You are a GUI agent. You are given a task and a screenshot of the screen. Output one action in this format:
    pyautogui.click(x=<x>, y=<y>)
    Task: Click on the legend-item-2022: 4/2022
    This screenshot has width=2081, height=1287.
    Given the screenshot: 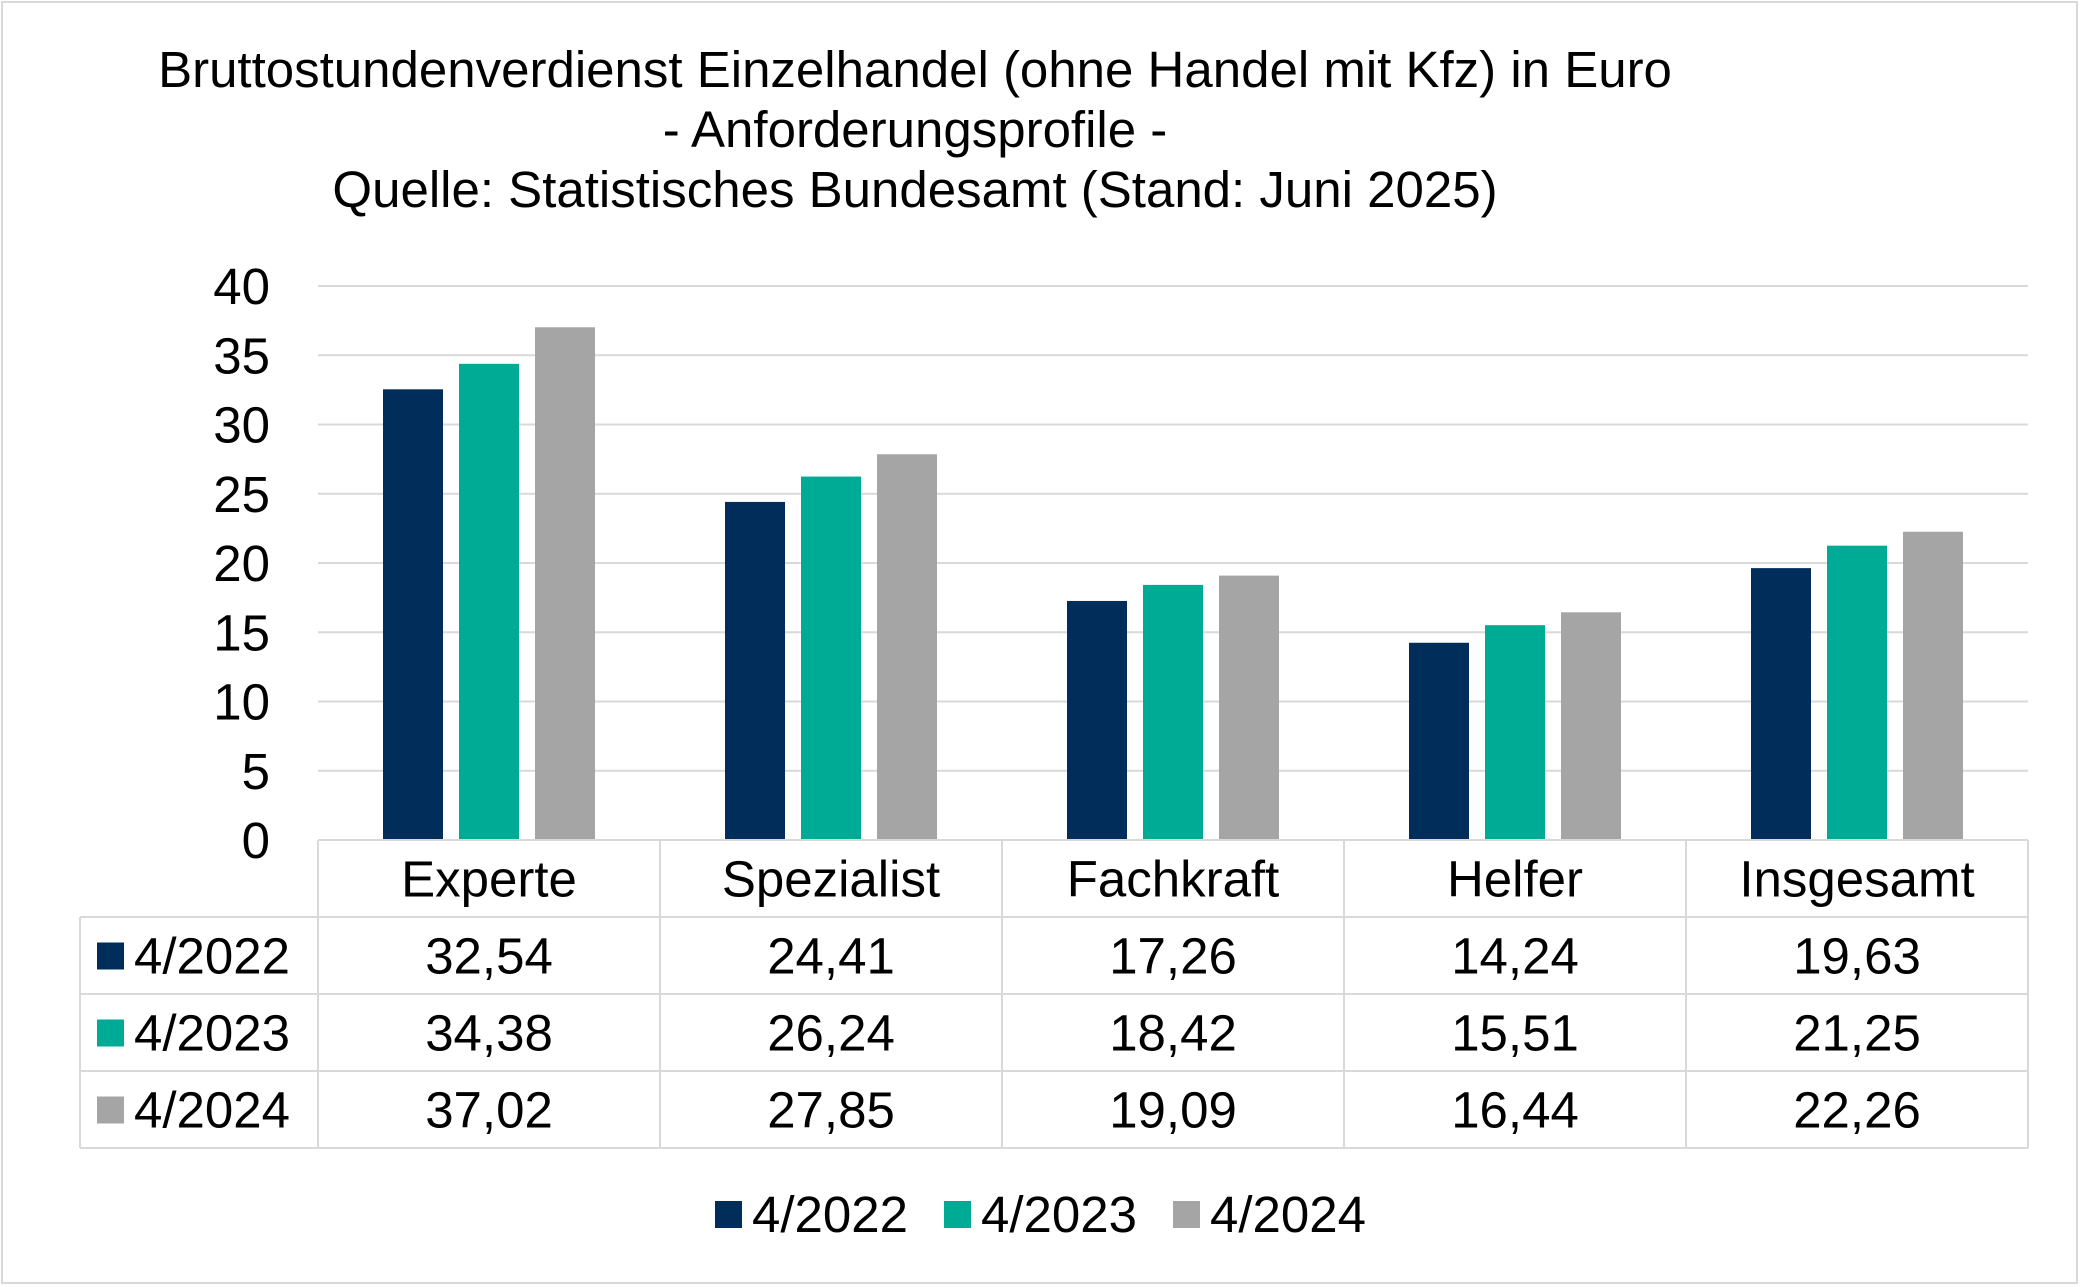 What is the action you would take?
    pyautogui.click(x=811, y=1214)
    